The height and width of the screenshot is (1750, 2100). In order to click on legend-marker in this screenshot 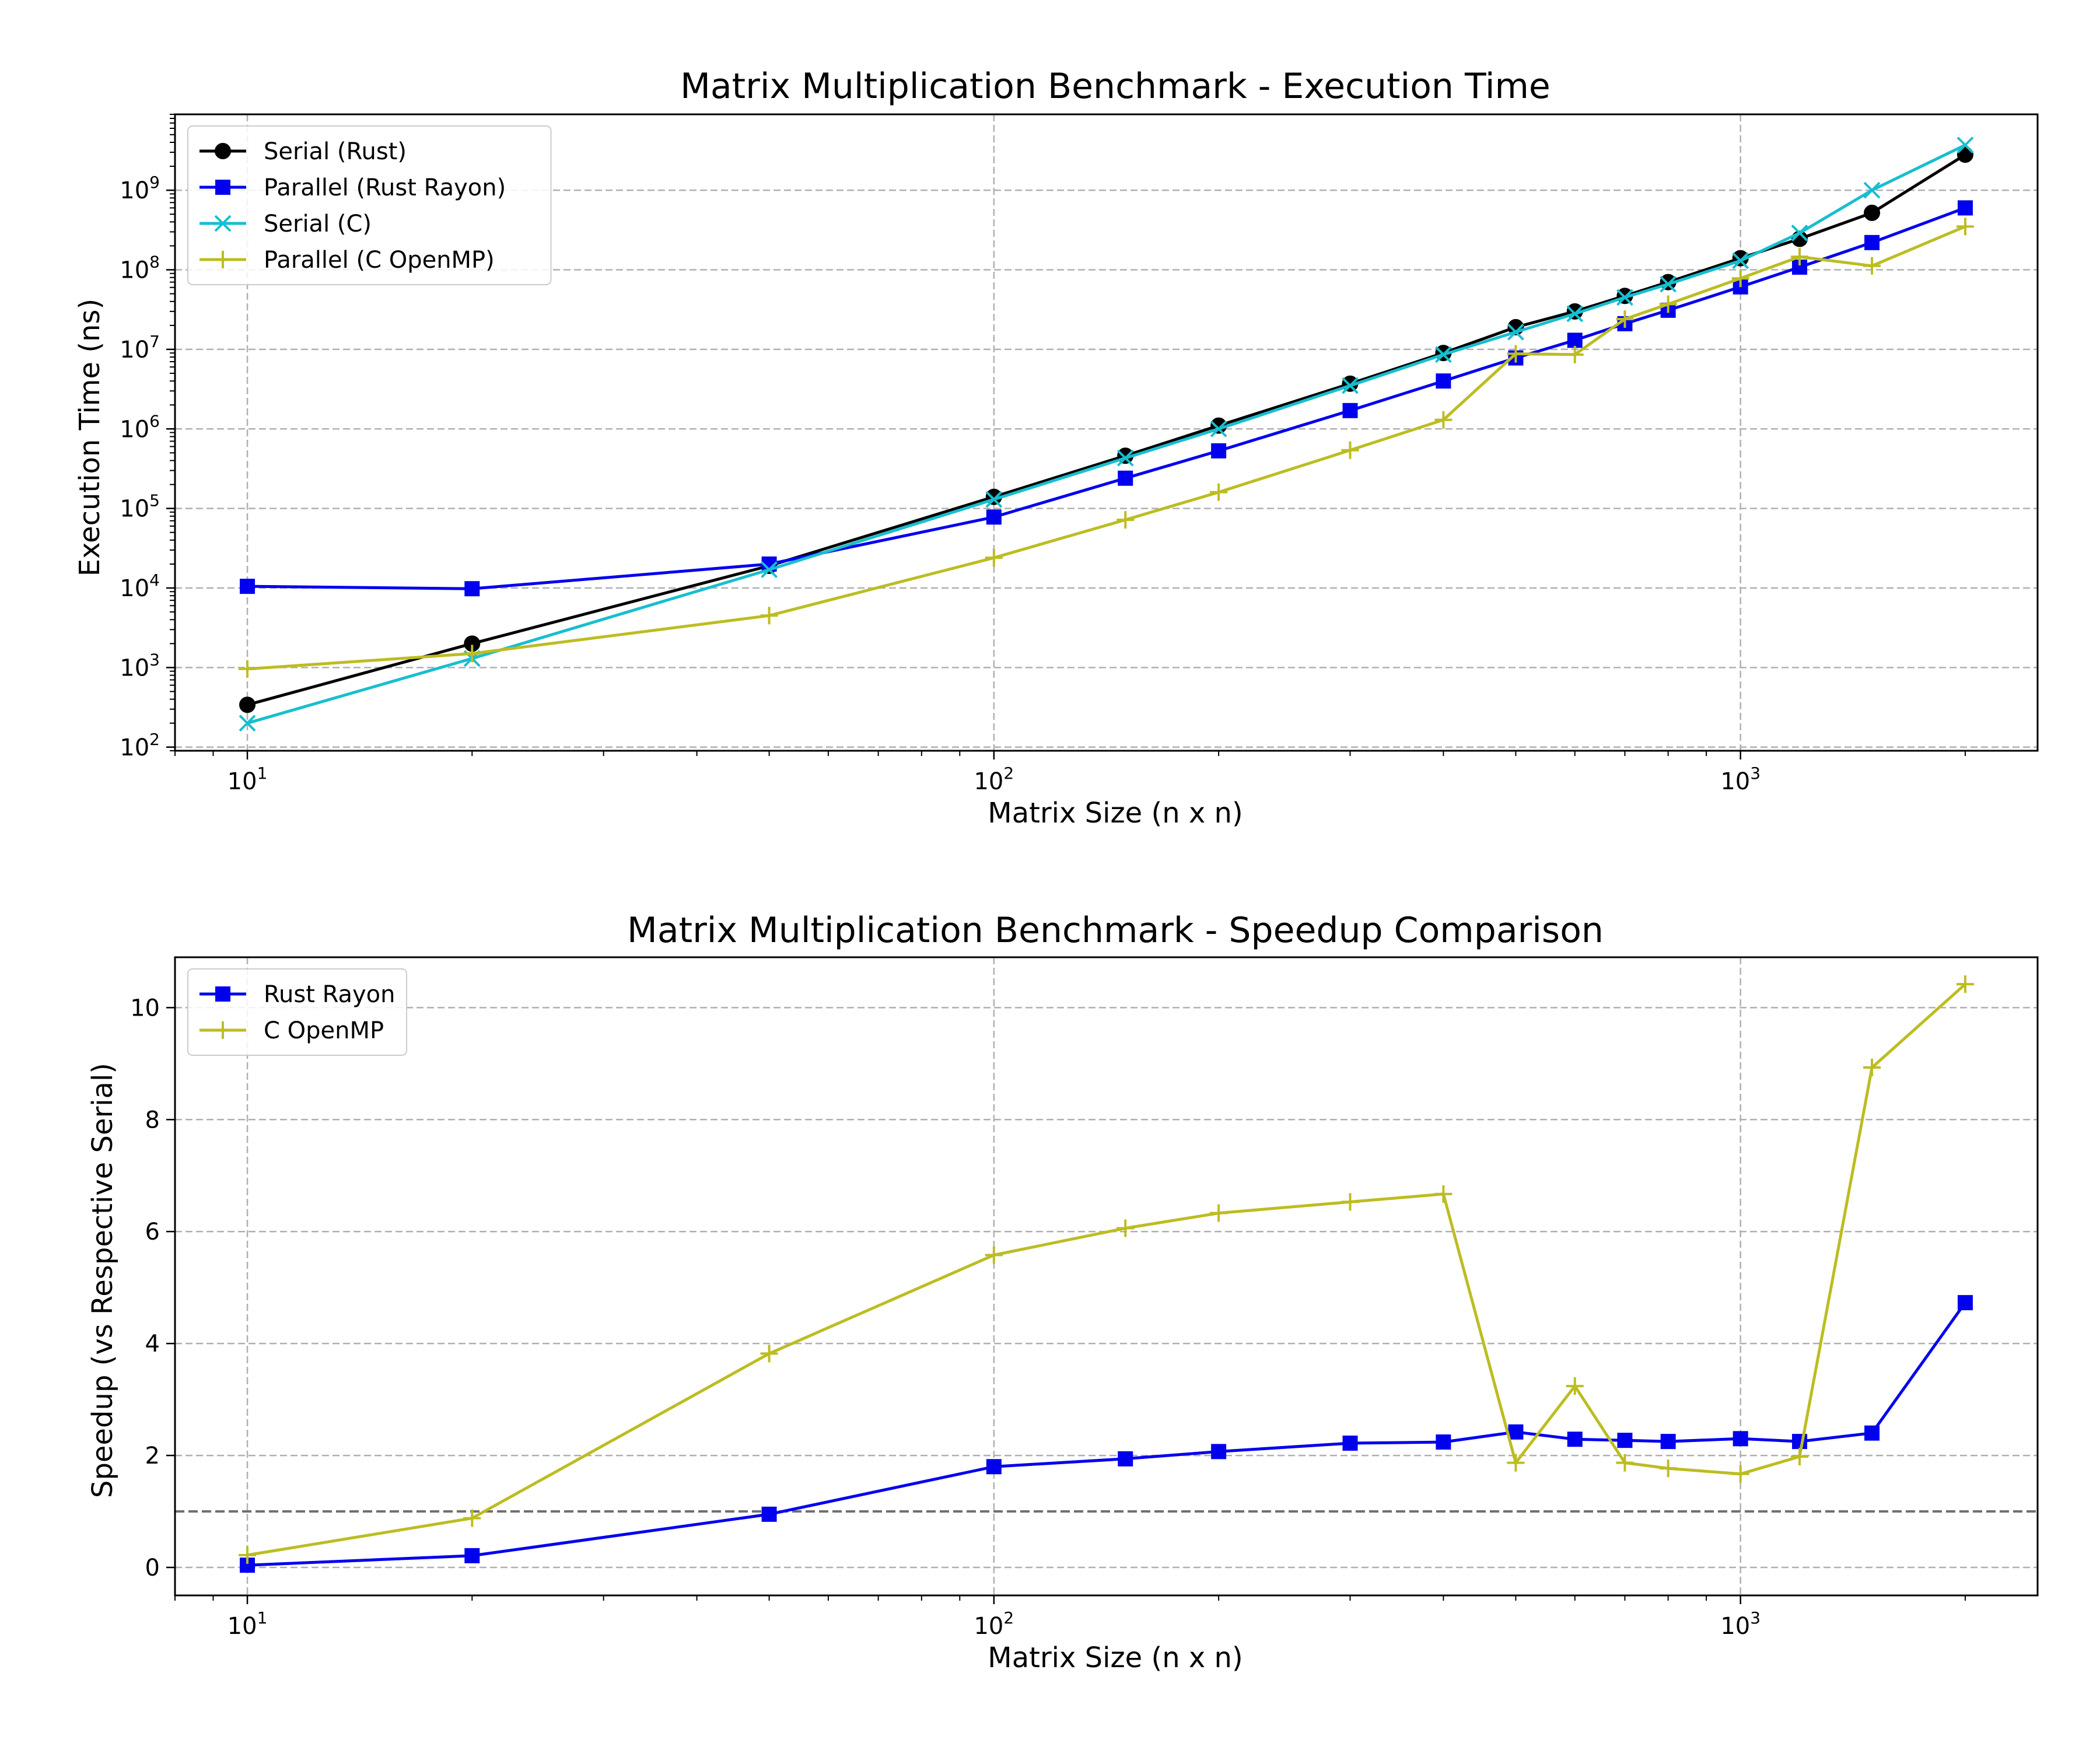, I will do `click(223, 259)`.